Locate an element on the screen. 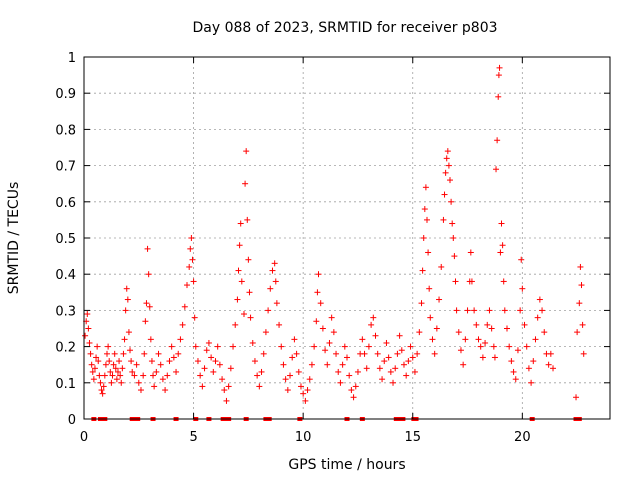 The height and width of the screenshot is (480, 640). y-tick-label: 0.2 is located at coordinates (65, 348).